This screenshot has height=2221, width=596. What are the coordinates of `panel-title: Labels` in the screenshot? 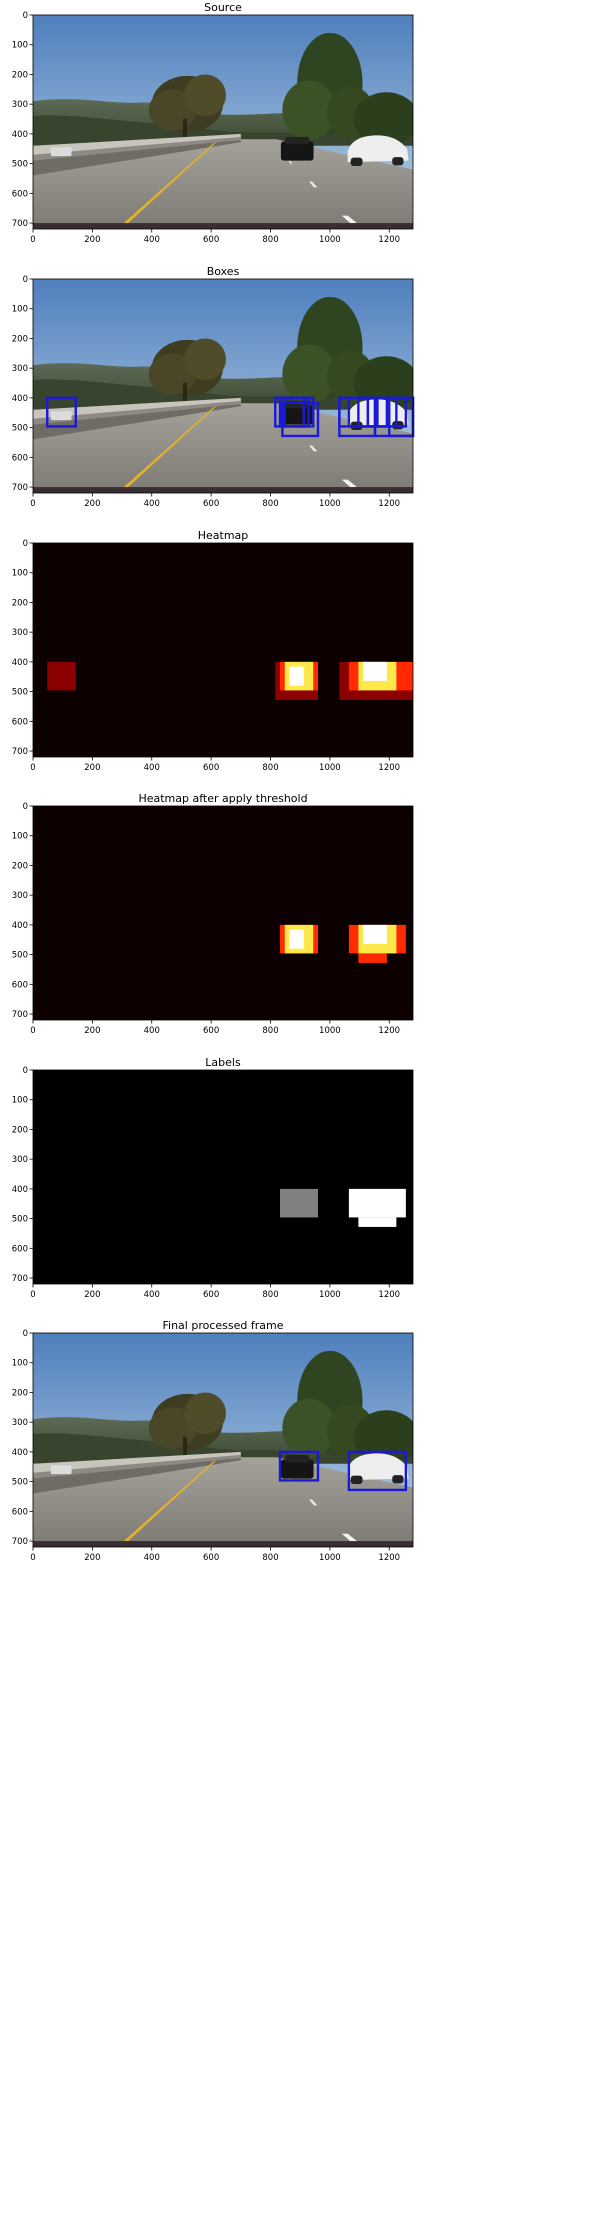 It's located at (223, 1062).